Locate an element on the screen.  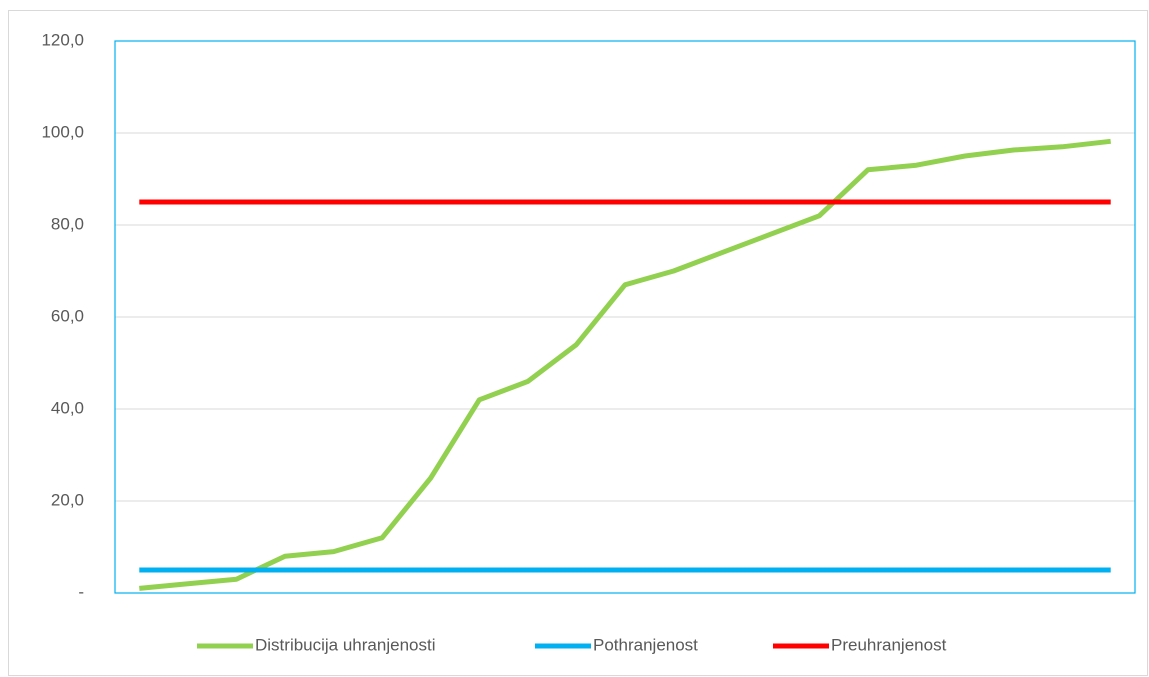
y-tick-label: 80,0 is located at coordinates (67, 223).